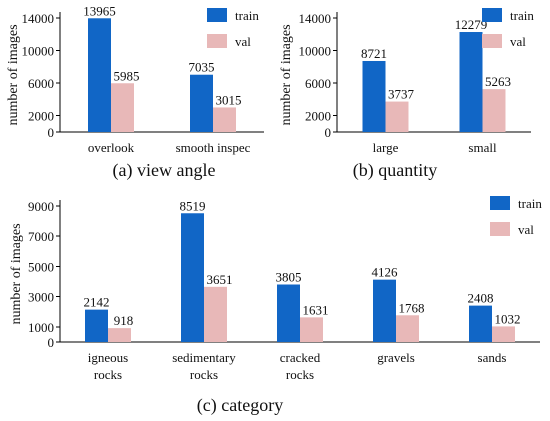 This screenshot has height=421, width=550. Describe the element at coordinates (124, 320) in the screenshot. I see `data-label-val: 918` at that location.